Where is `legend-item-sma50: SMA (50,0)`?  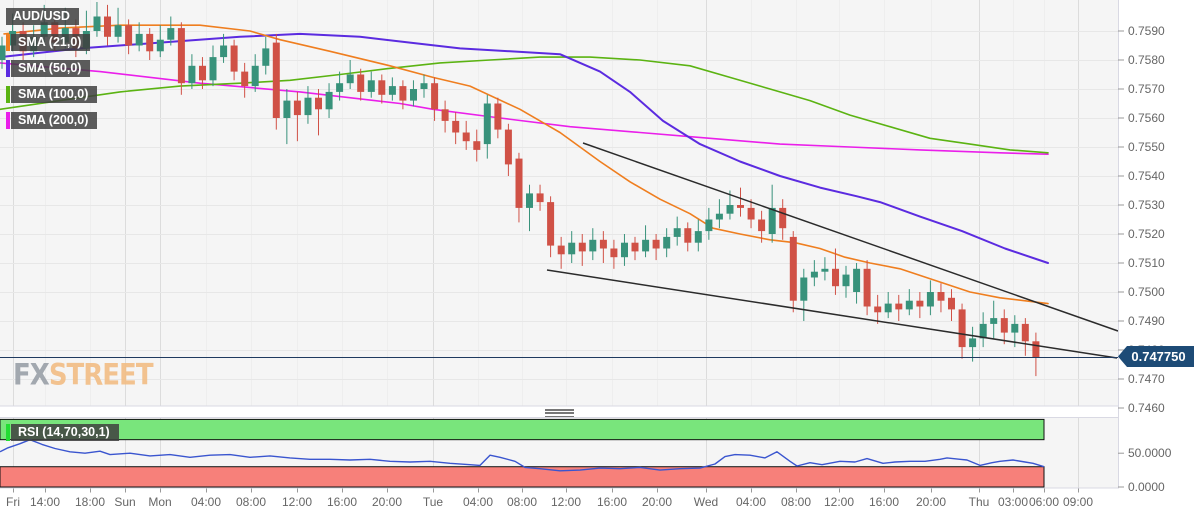 legend-item-sma50: SMA (50,0) is located at coordinates (51, 68).